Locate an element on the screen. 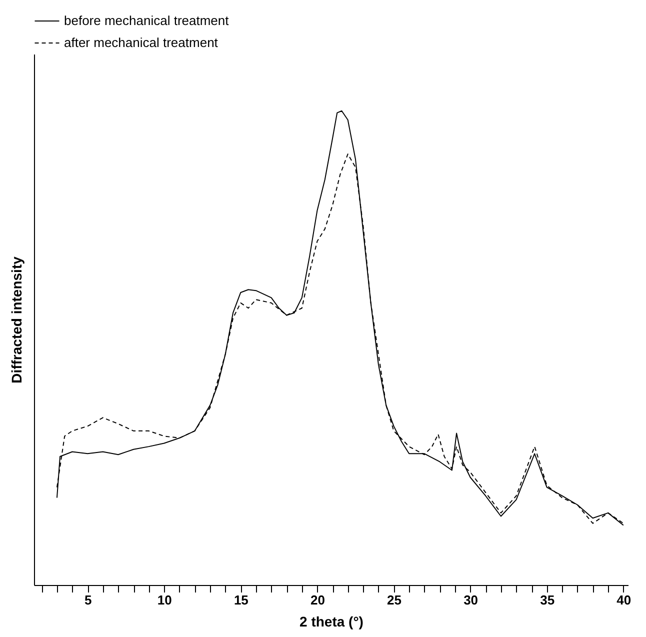  x-tick-label: 25 is located at coordinates (394, 600).